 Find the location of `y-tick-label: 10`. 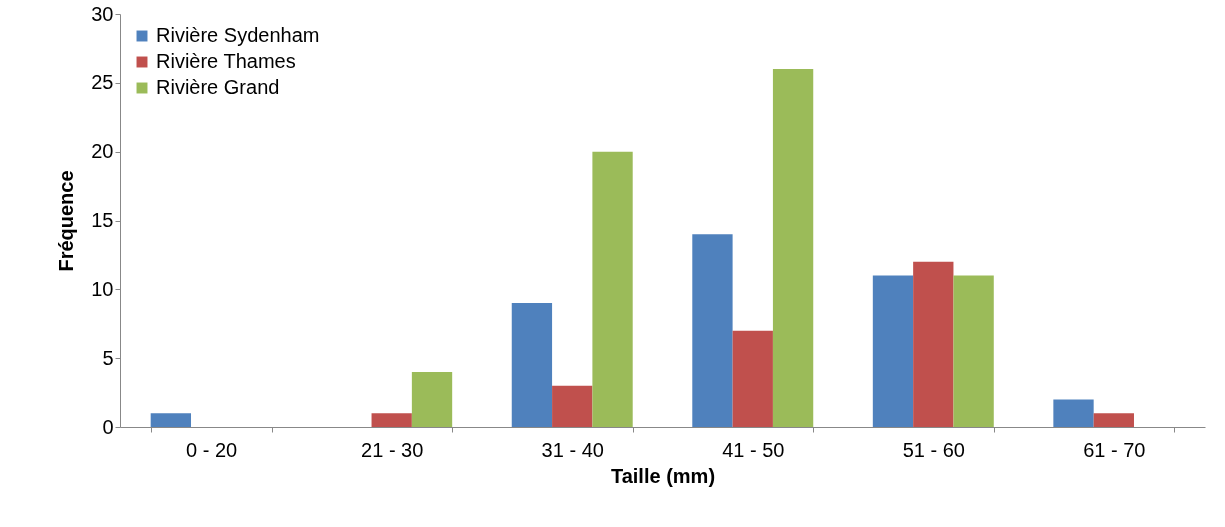

y-tick-label: 10 is located at coordinates (102, 288).